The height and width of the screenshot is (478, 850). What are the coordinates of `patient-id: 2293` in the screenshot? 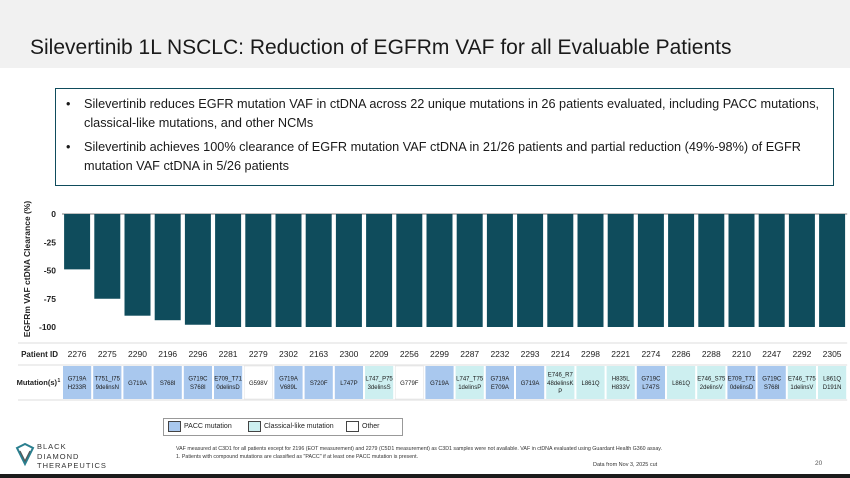 It's located at (530, 354).